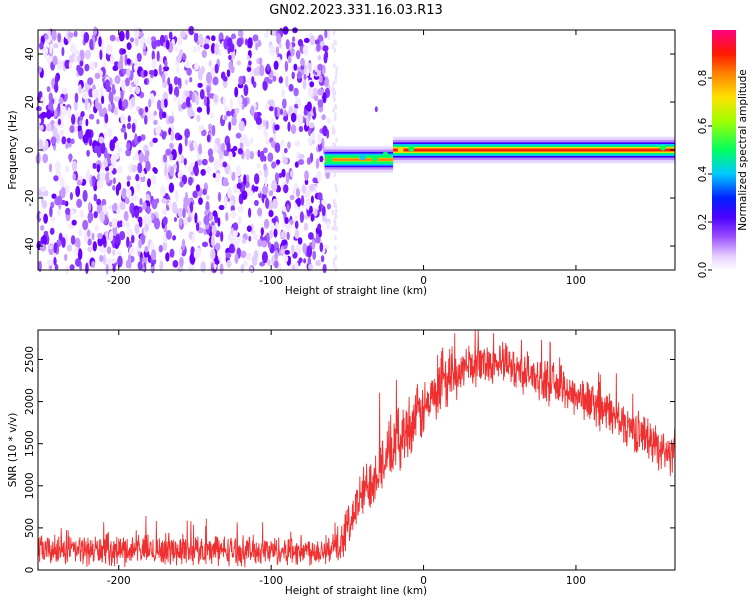 The width and height of the screenshot is (750, 600). What do you see at coordinates (724, 150) in the screenshot?
I see `colorbar-gradient` at bounding box center [724, 150].